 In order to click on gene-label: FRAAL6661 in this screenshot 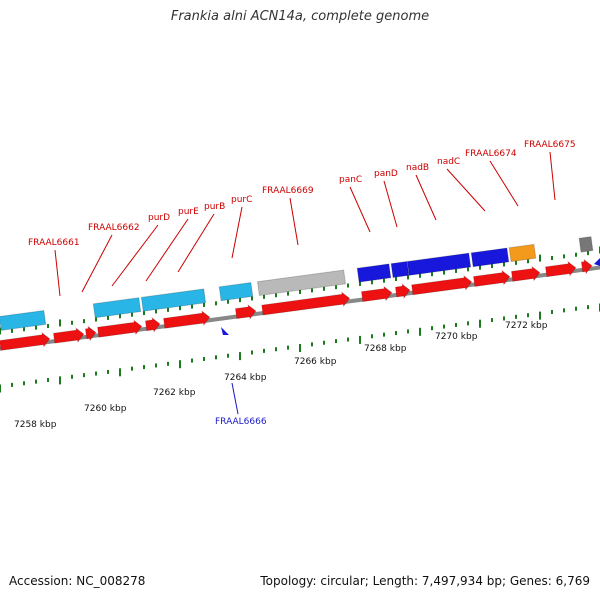, I will do `click(54, 243)`.